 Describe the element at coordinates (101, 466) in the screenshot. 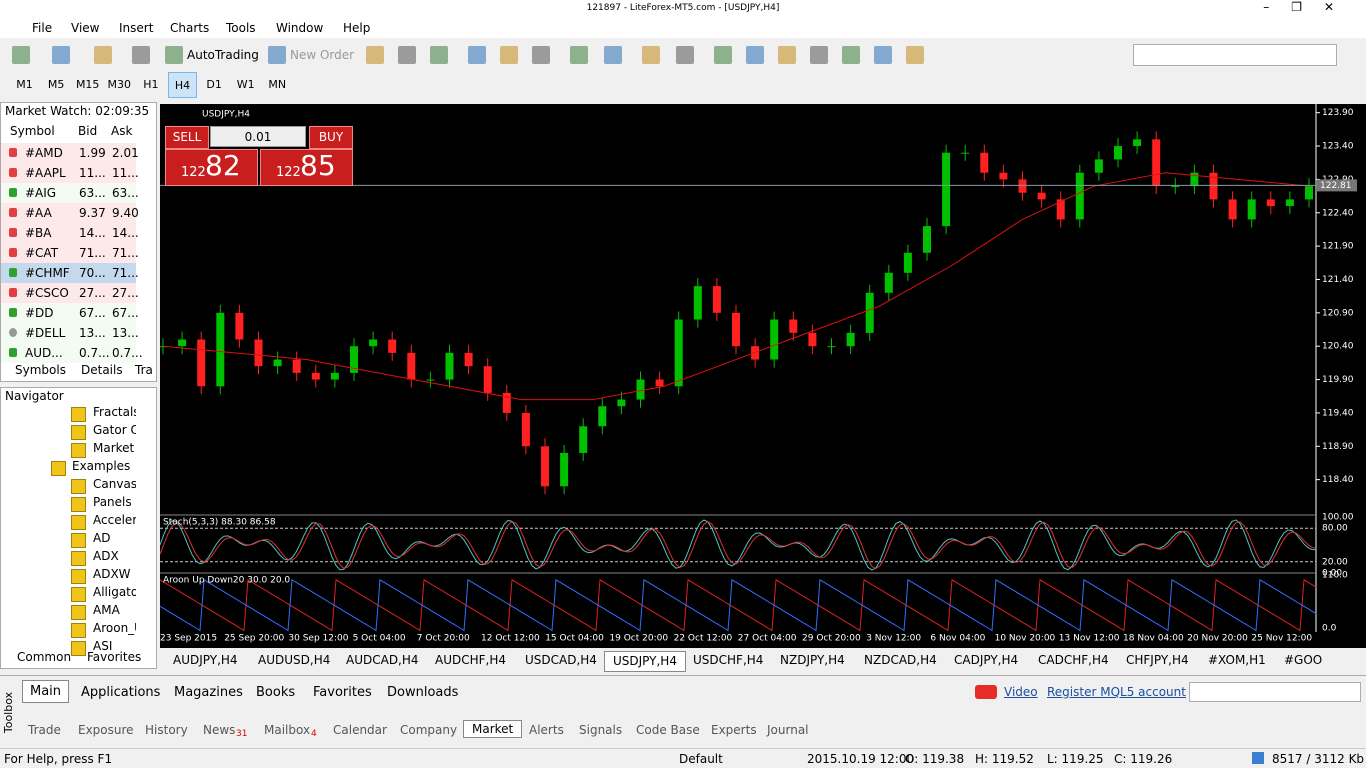

I see `nav-item: Examples` at that location.